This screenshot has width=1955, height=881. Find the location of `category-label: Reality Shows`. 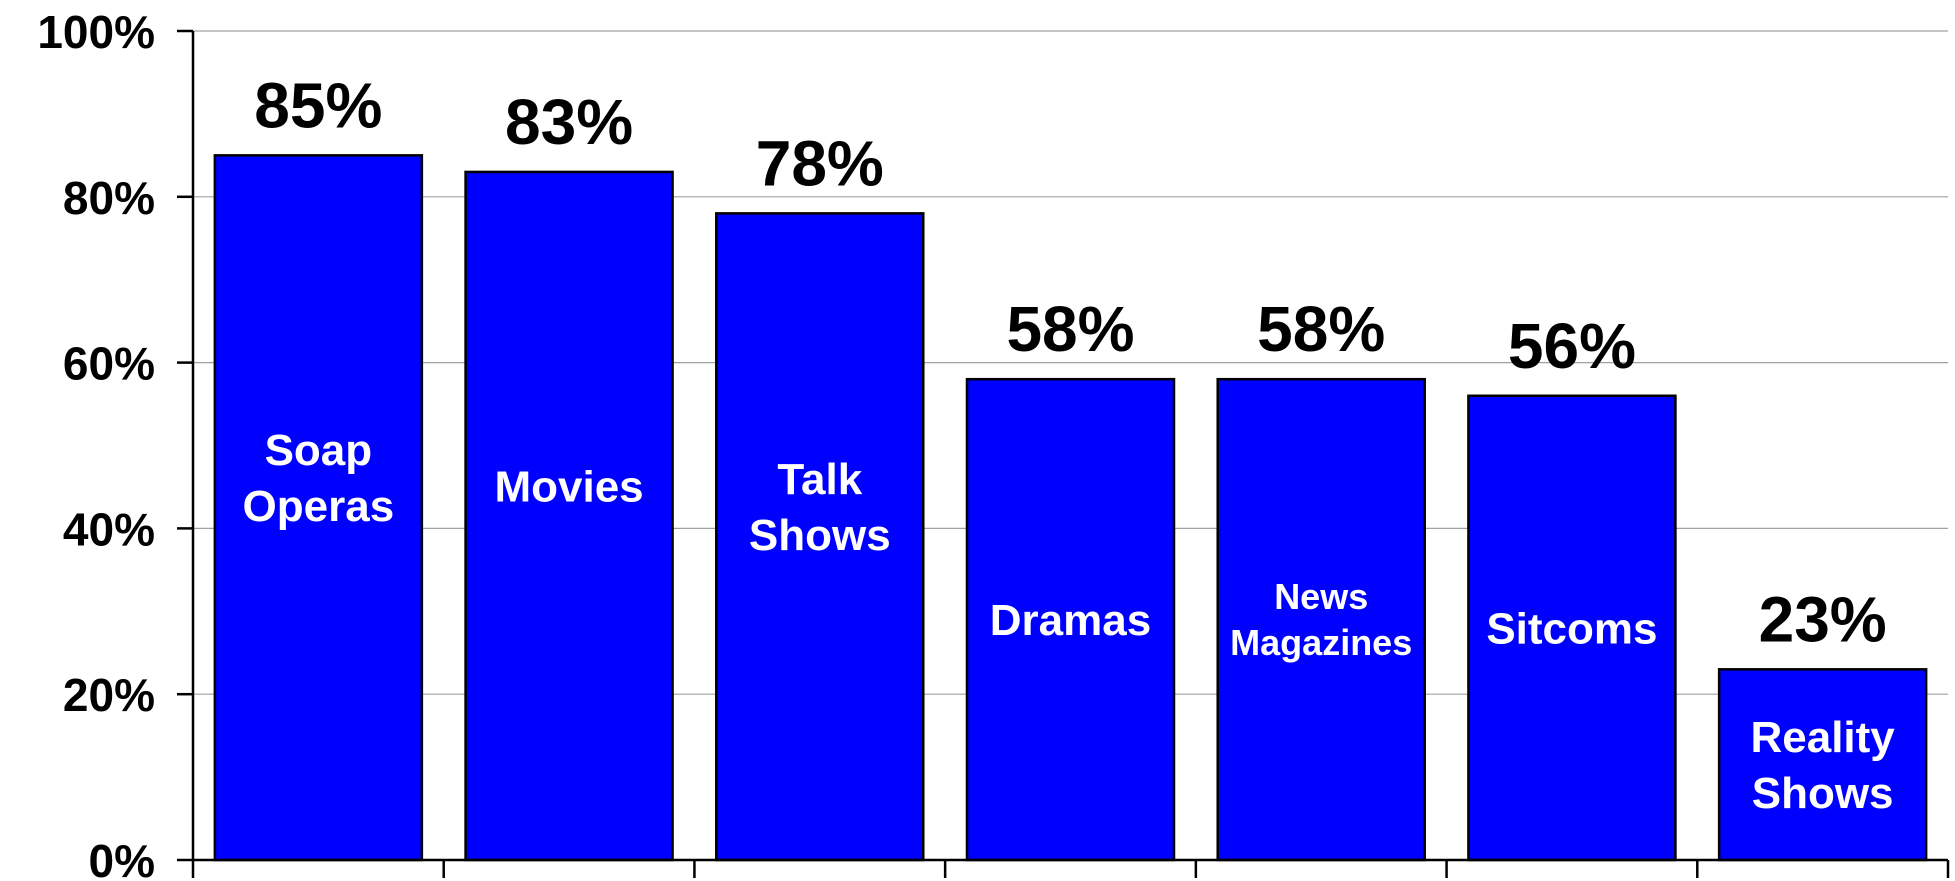

category-label: Reality Shows is located at coordinates (1822, 765).